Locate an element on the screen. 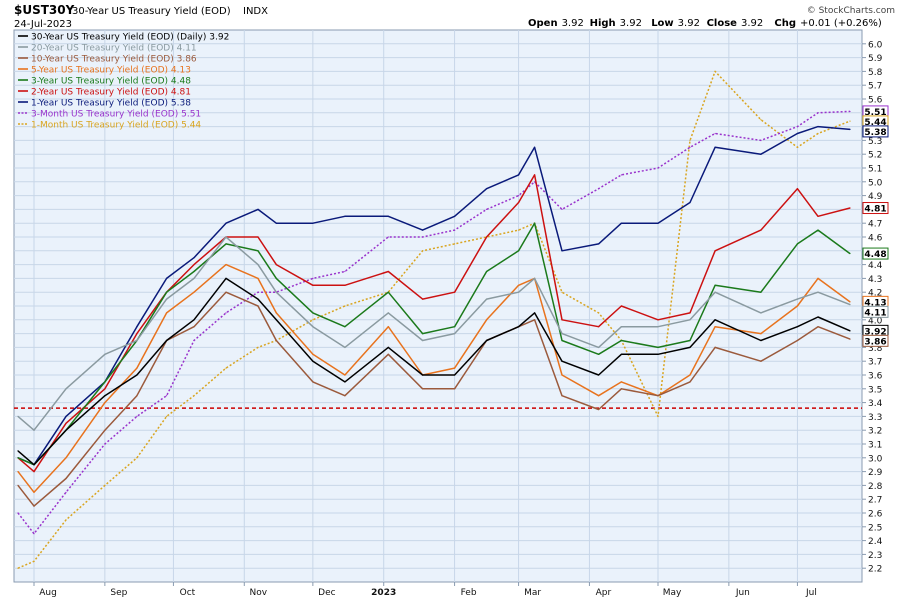 The width and height of the screenshot is (900, 600). last-value-text: 3.86 is located at coordinates (875, 342).